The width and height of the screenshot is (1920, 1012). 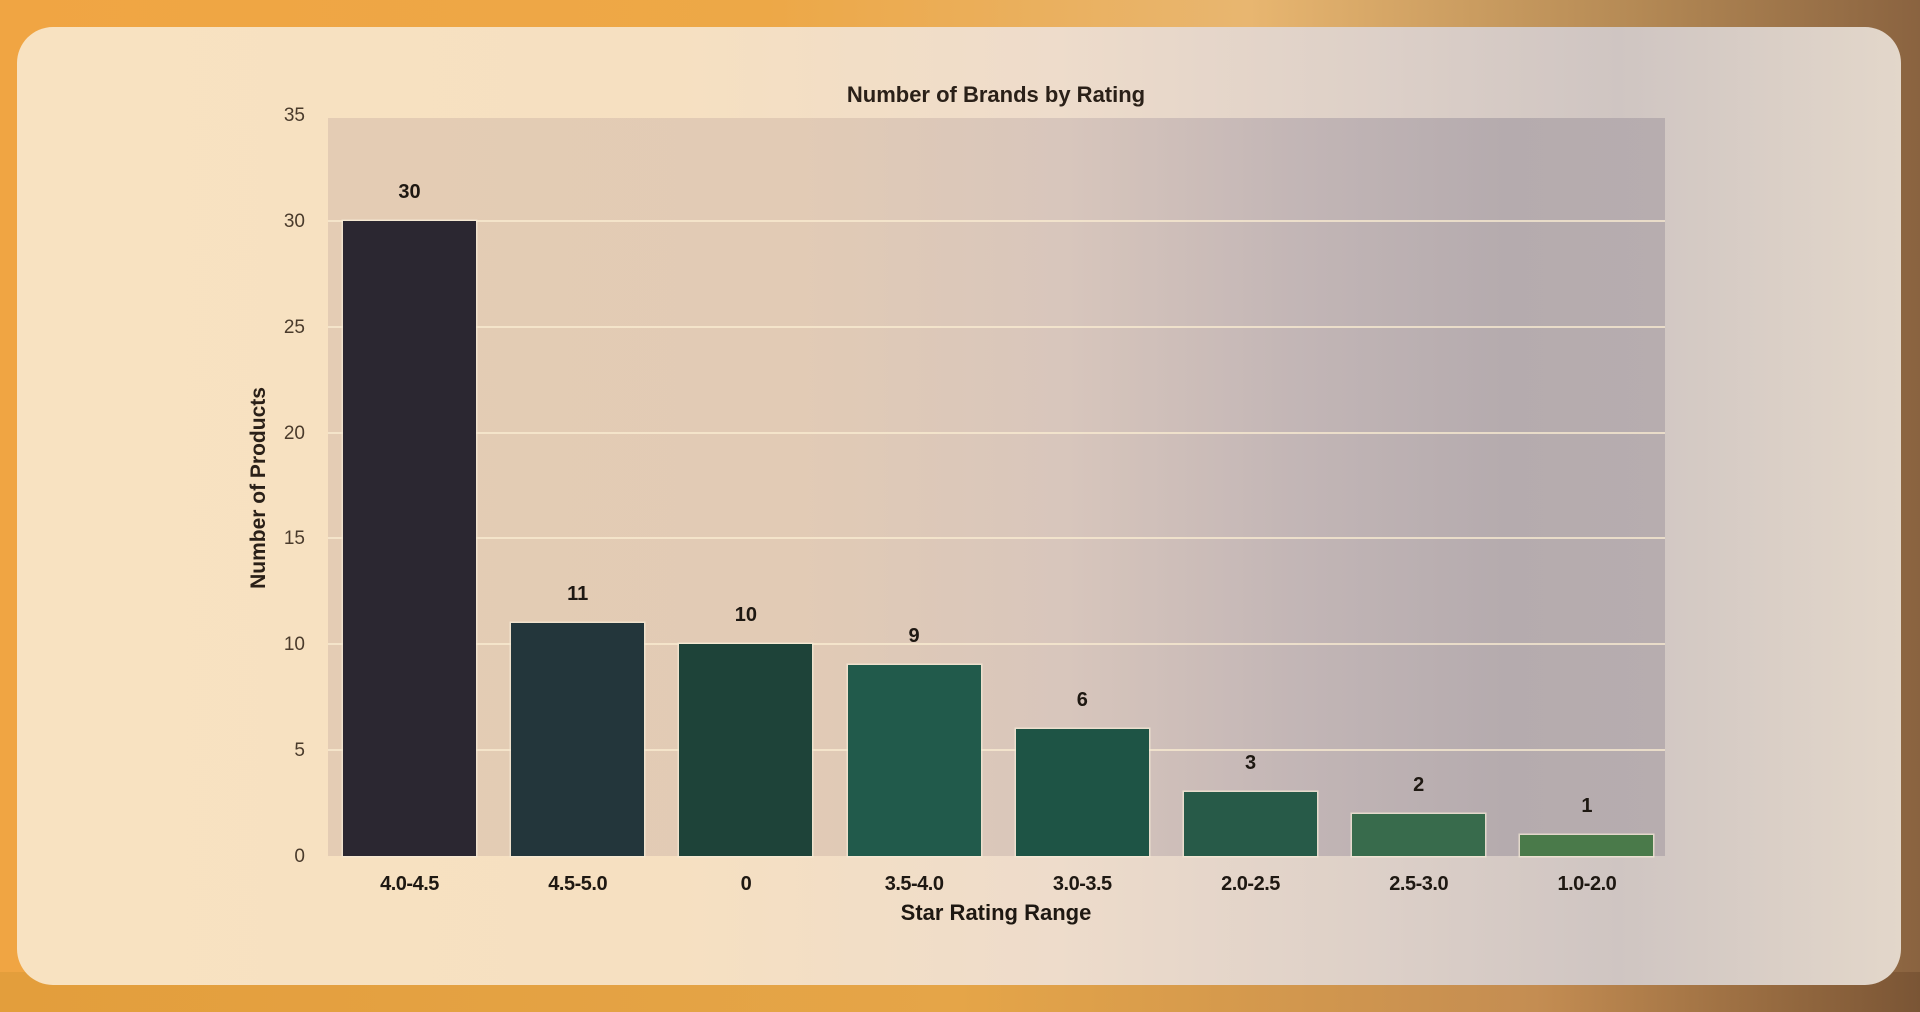 What do you see at coordinates (1419, 884) in the screenshot?
I see `x-tick-label: 2.5-3.0` at bounding box center [1419, 884].